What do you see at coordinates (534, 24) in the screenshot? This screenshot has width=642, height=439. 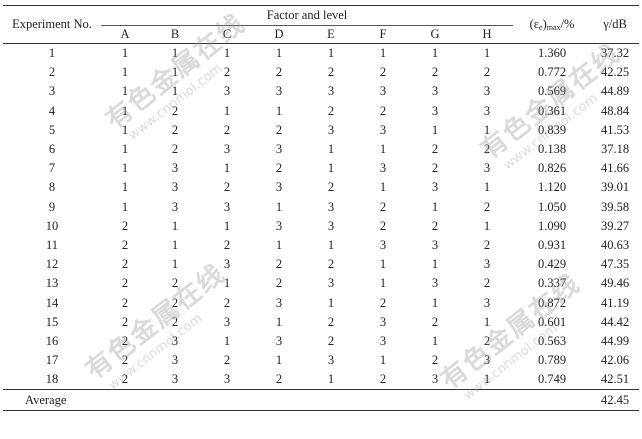 I see `header-eps-main: (ε` at bounding box center [534, 24].